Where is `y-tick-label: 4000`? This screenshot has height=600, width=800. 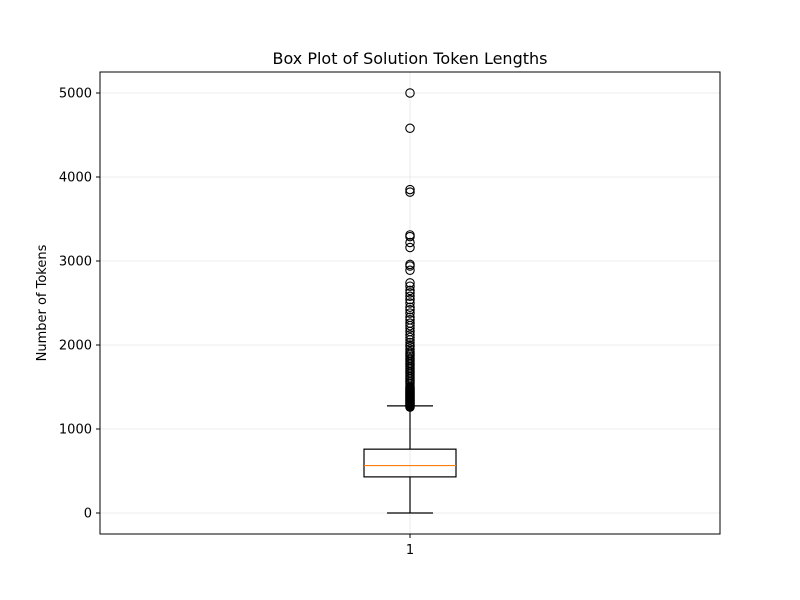
y-tick-label: 4000 is located at coordinates (75, 178).